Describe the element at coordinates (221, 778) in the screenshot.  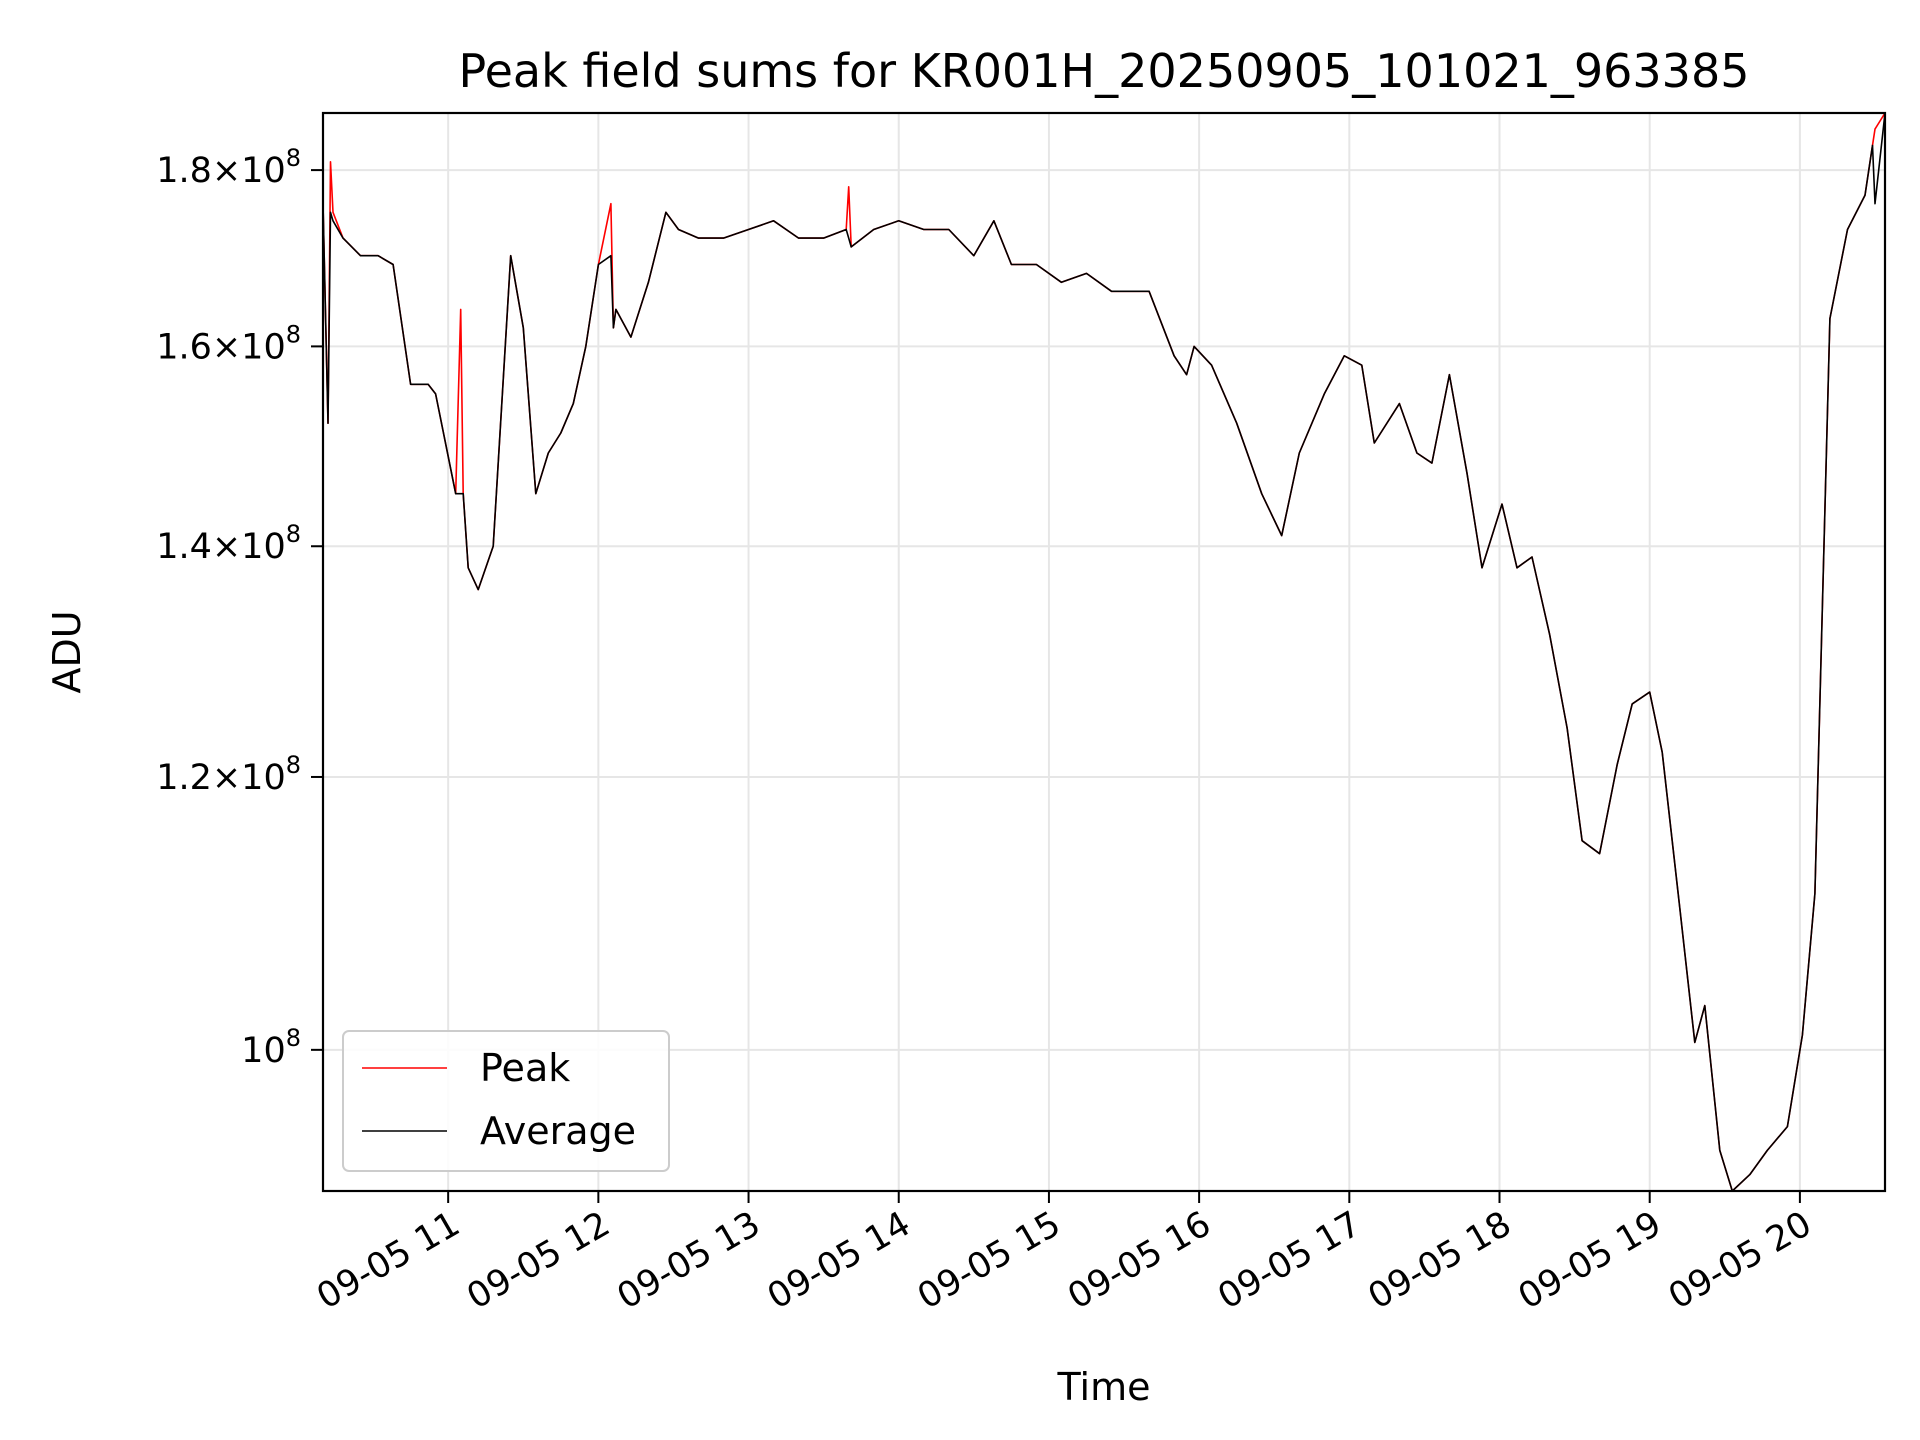
I see `y-tick-mantissa: 1.2×10` at that location.